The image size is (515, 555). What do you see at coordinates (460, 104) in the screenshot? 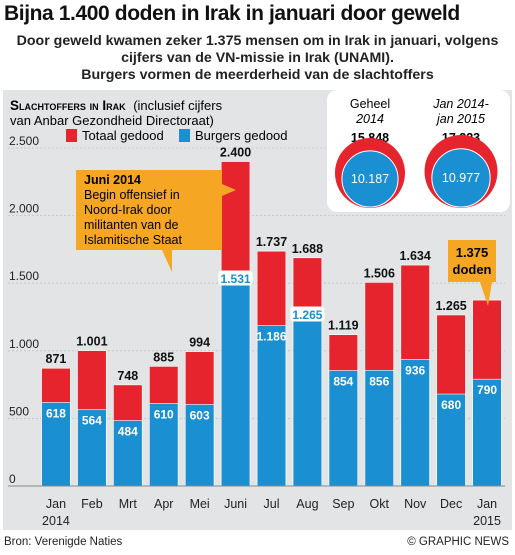
I see `pie-period-label: Jan 2014-` at bounding box center [460, 104].